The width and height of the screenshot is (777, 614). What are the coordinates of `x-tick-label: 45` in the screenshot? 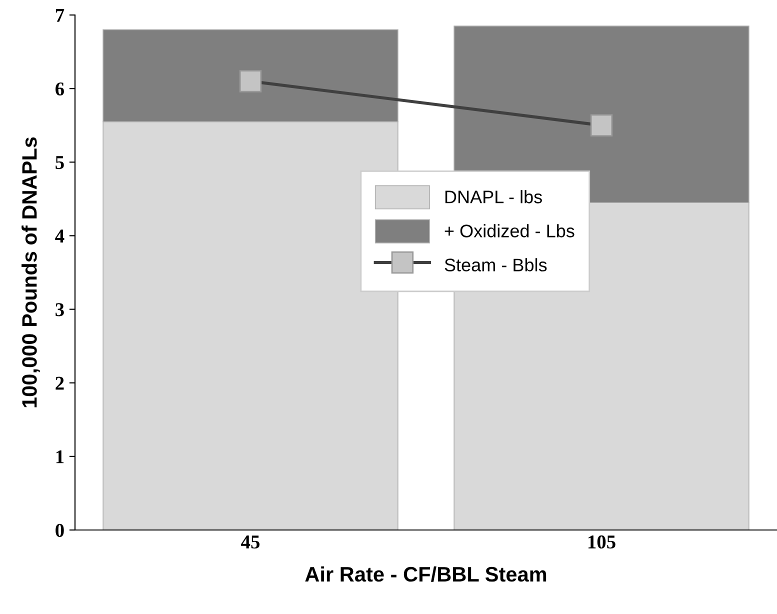 It's located at (250, 542).